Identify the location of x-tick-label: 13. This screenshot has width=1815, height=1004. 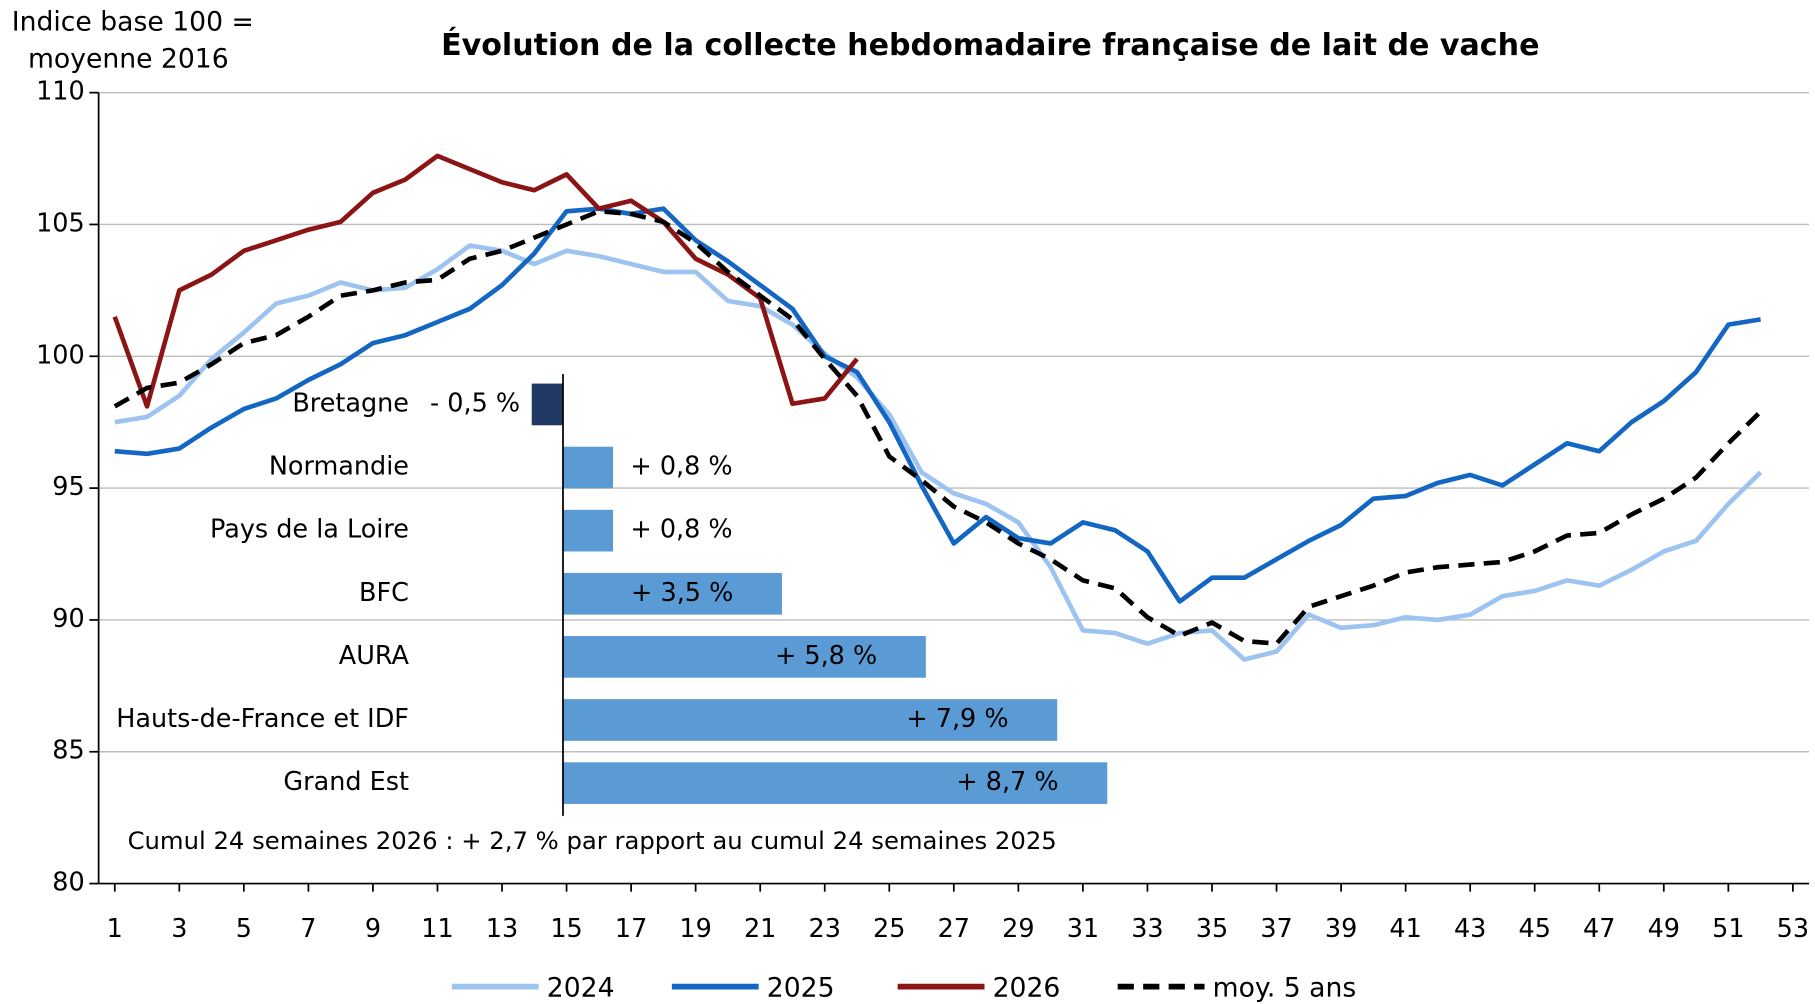
(502, 929).